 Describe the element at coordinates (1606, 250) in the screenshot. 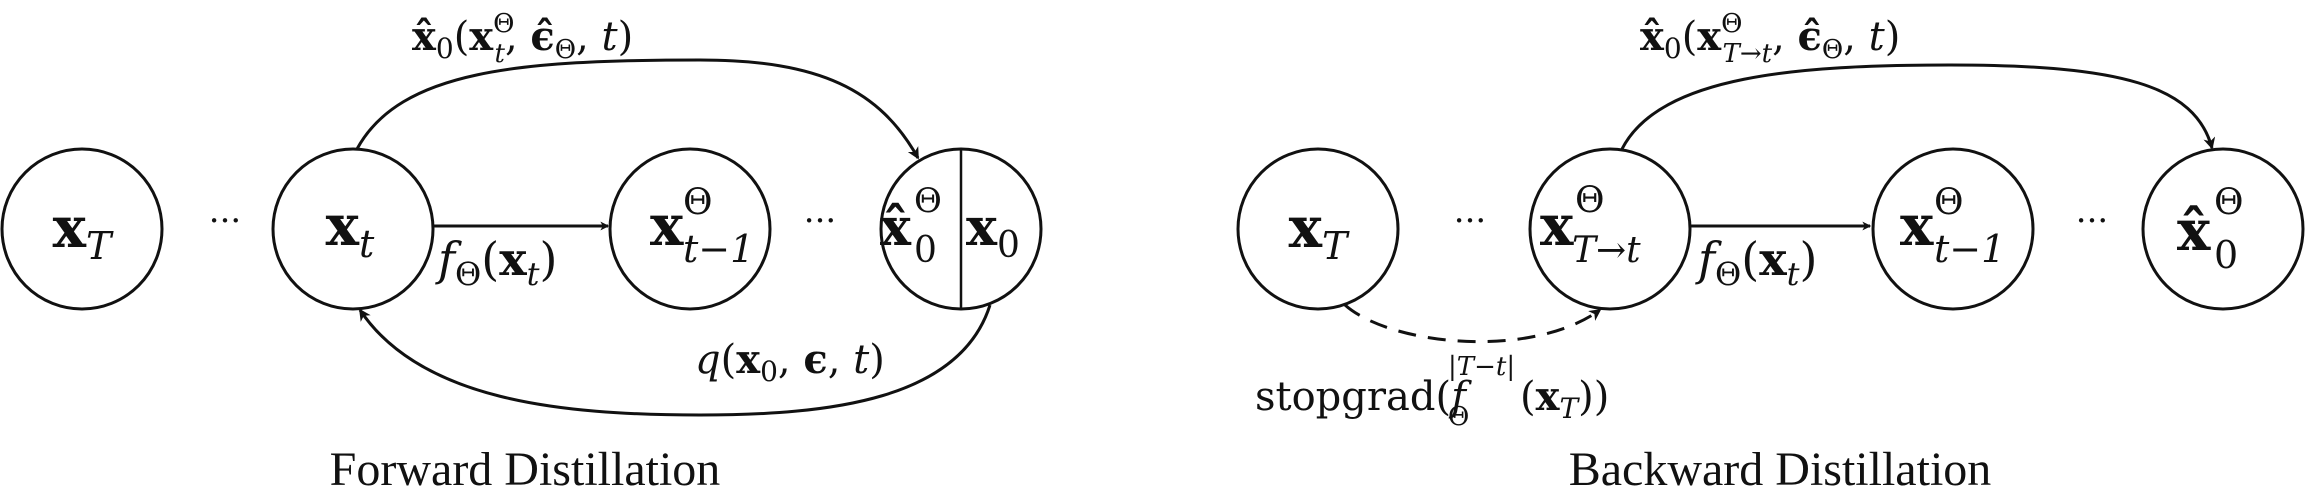

I see `svg-text: T→t` at that location.